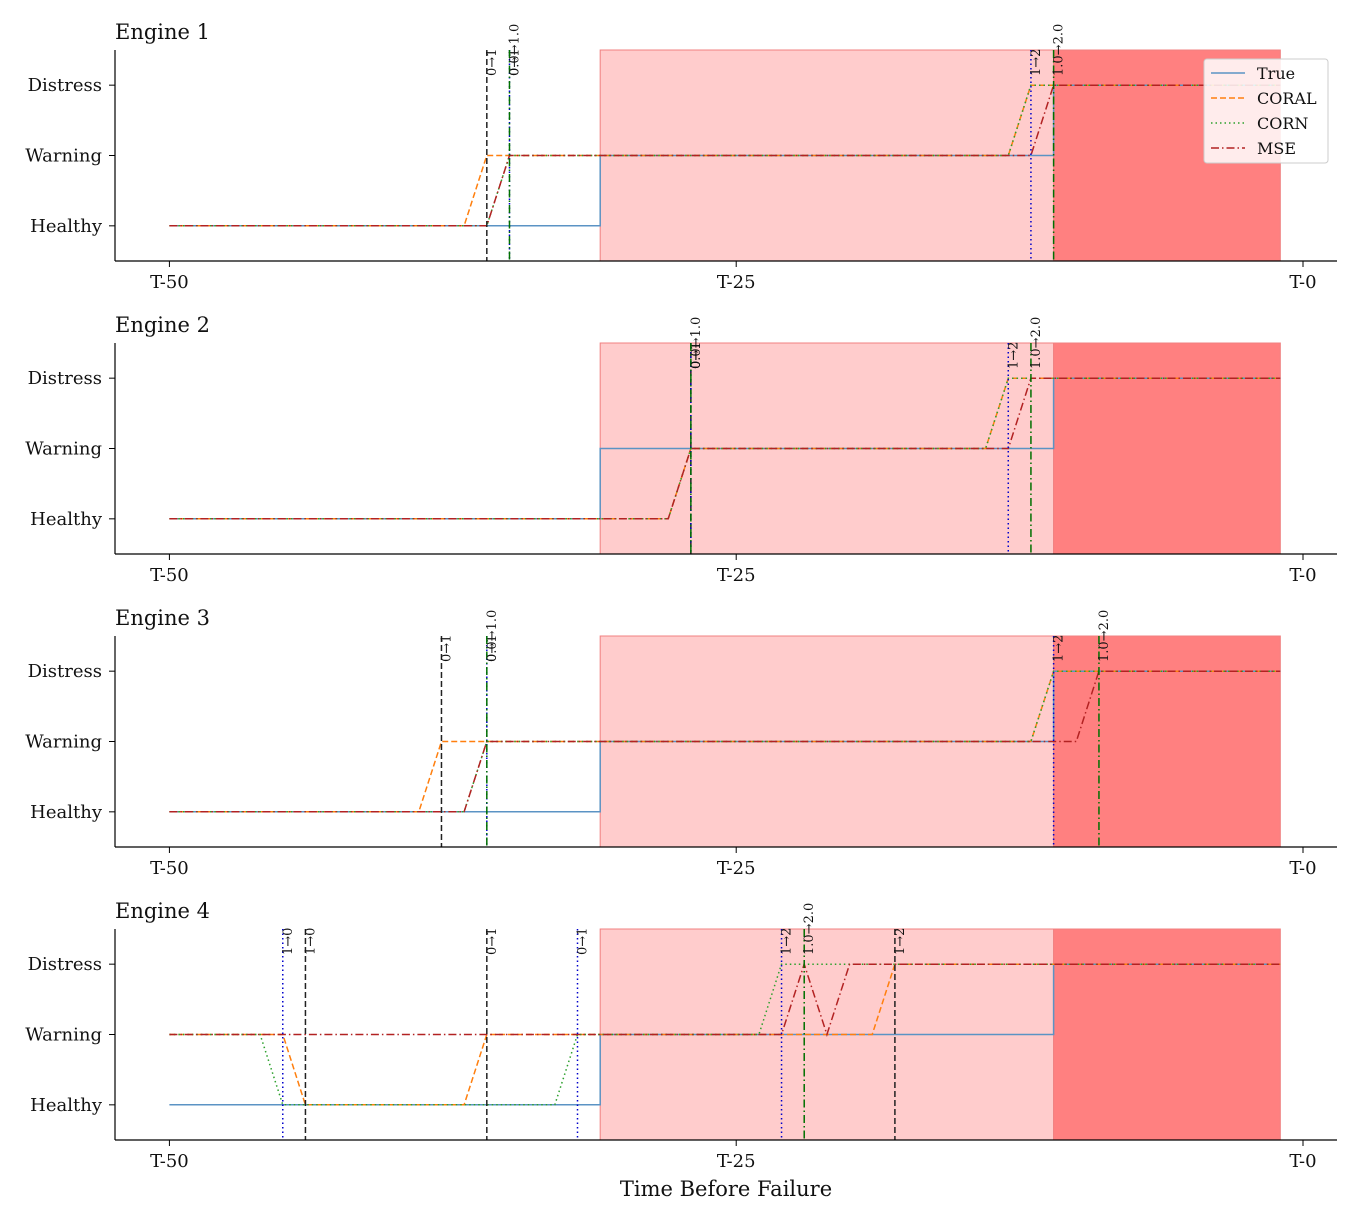 The width and height of the screenshot is (1358, 1222). I want to click on chart-title: Engine 1, so click(162, 32).